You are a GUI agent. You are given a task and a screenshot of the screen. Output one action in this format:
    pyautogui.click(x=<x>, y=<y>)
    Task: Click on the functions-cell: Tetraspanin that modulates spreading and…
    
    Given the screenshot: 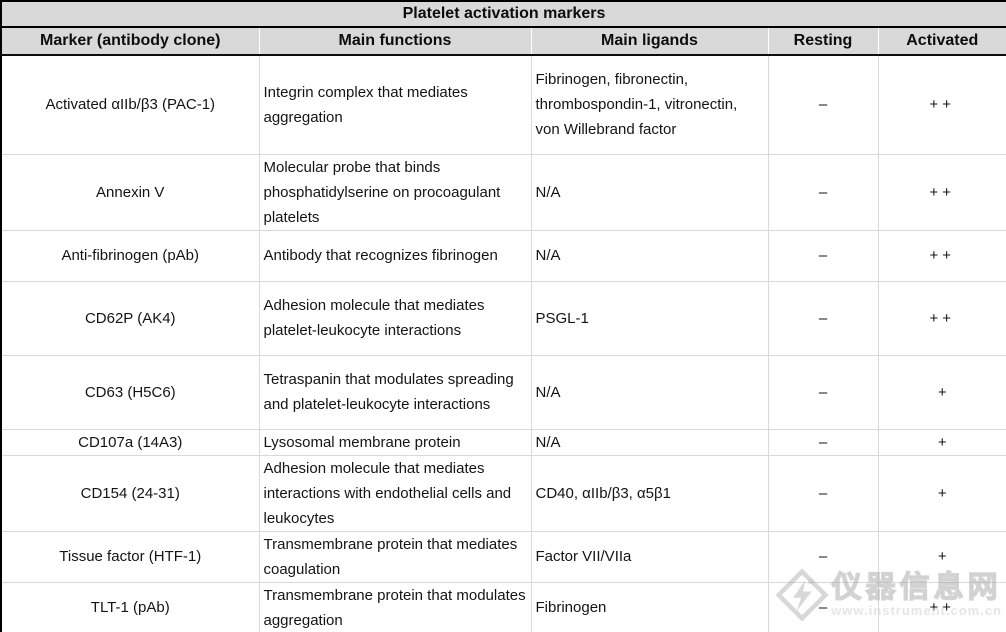 What is the action you would take?
    pyautogui.click(x=395, y=392)
    